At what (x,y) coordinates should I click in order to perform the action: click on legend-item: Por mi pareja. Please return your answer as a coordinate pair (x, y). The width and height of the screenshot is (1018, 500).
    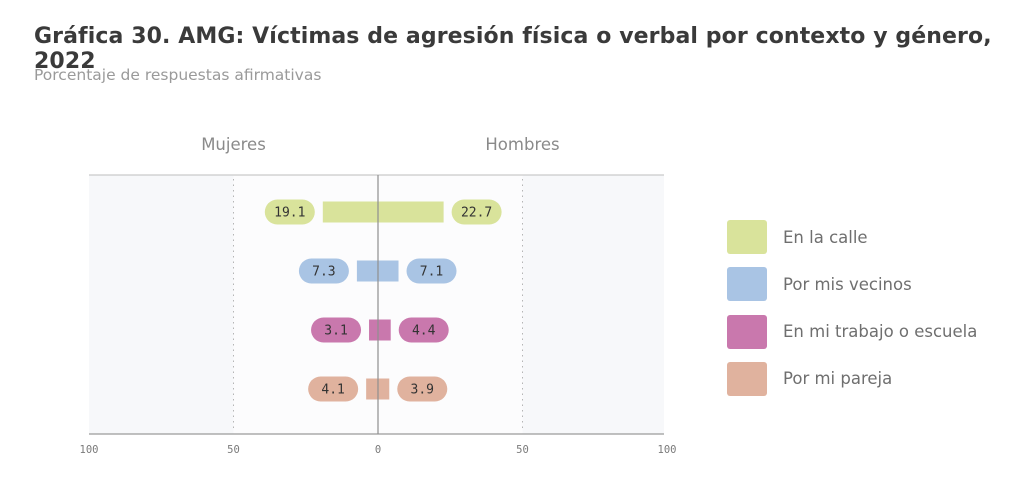
    Looking at the image, I should click on (852, 378).